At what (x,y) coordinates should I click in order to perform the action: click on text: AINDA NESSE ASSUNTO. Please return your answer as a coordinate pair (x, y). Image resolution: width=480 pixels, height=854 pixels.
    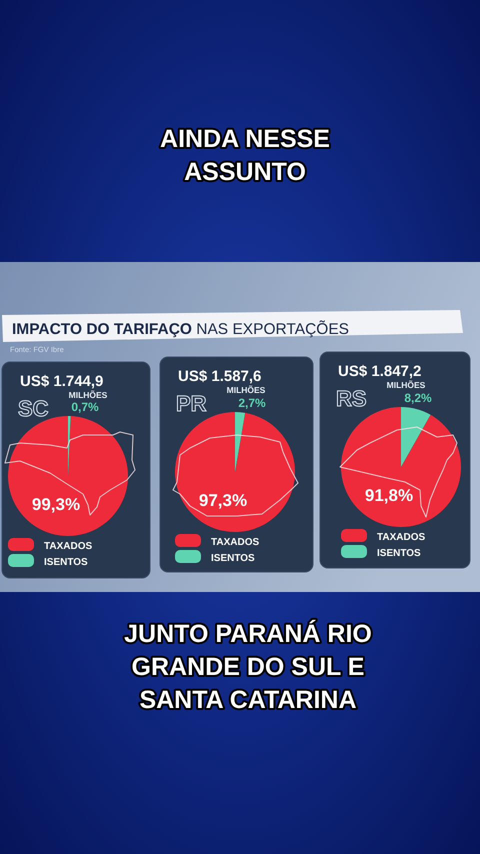
    Looking at the image, I should click on (245, 155).